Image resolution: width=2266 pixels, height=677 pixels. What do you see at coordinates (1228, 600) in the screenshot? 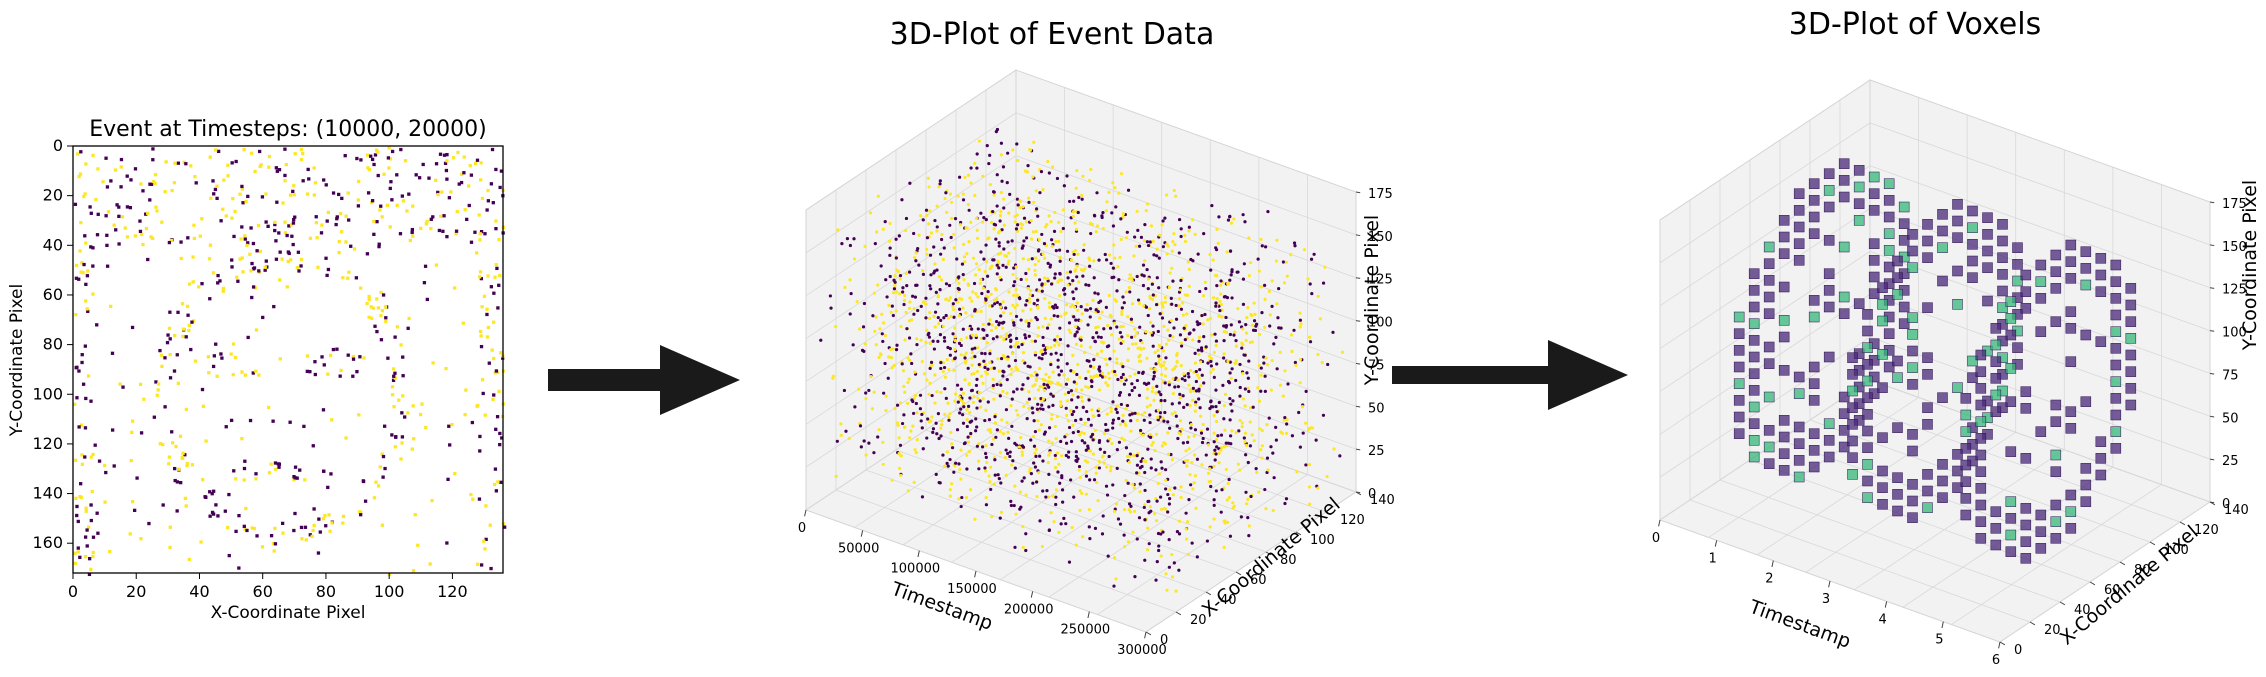
I see `y-tick-label: 40` at bounding box center [1228, 600].